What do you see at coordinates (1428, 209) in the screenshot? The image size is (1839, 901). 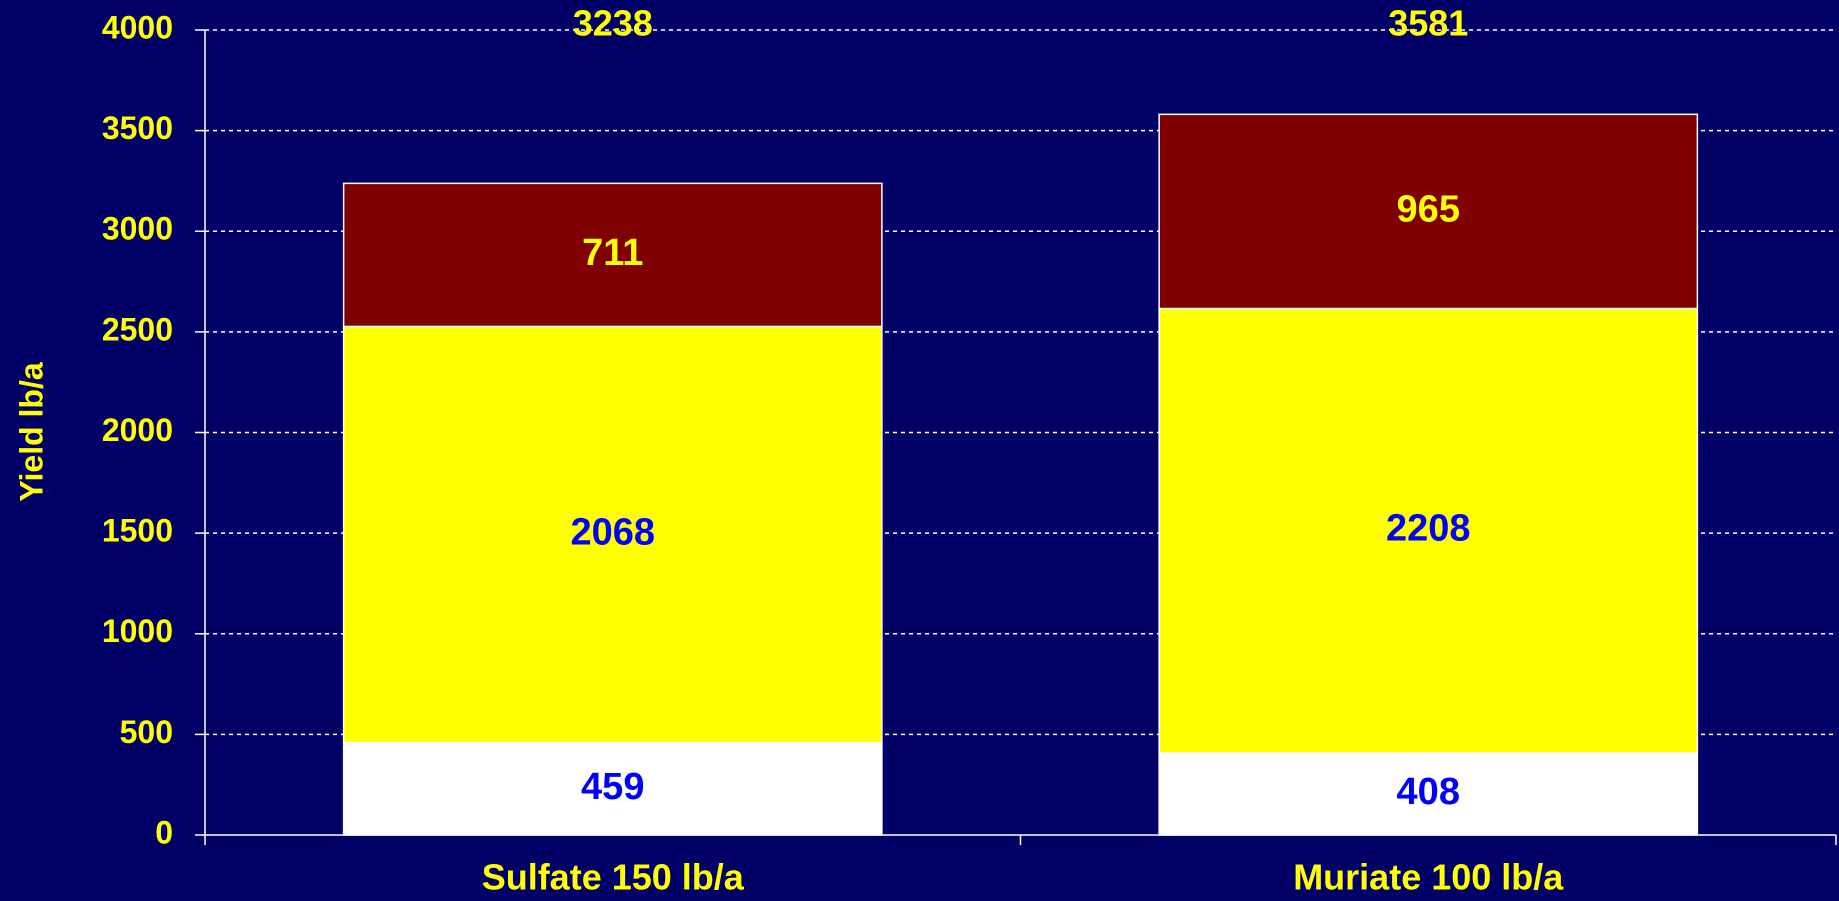 I see `data-label: 965` at bounding box center [1428, 209].